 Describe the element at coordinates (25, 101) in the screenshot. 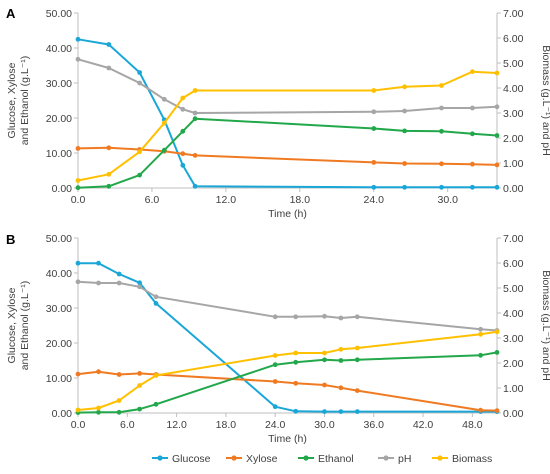

I see `y-axis-title-line2: and Ethanol (g.L⁻¹)` at that location.